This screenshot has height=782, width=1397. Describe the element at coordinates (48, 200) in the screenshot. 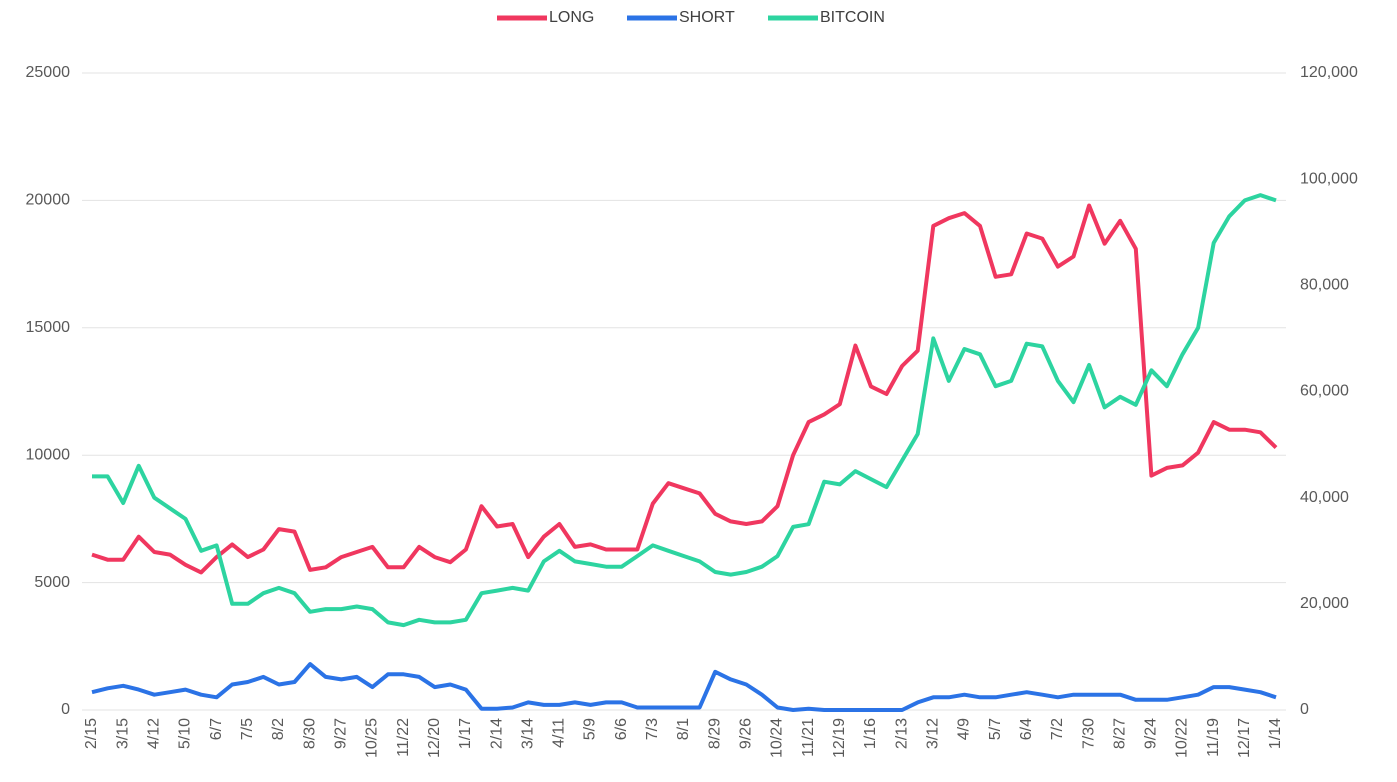

I see `y-tick-label: 20000` at that location.